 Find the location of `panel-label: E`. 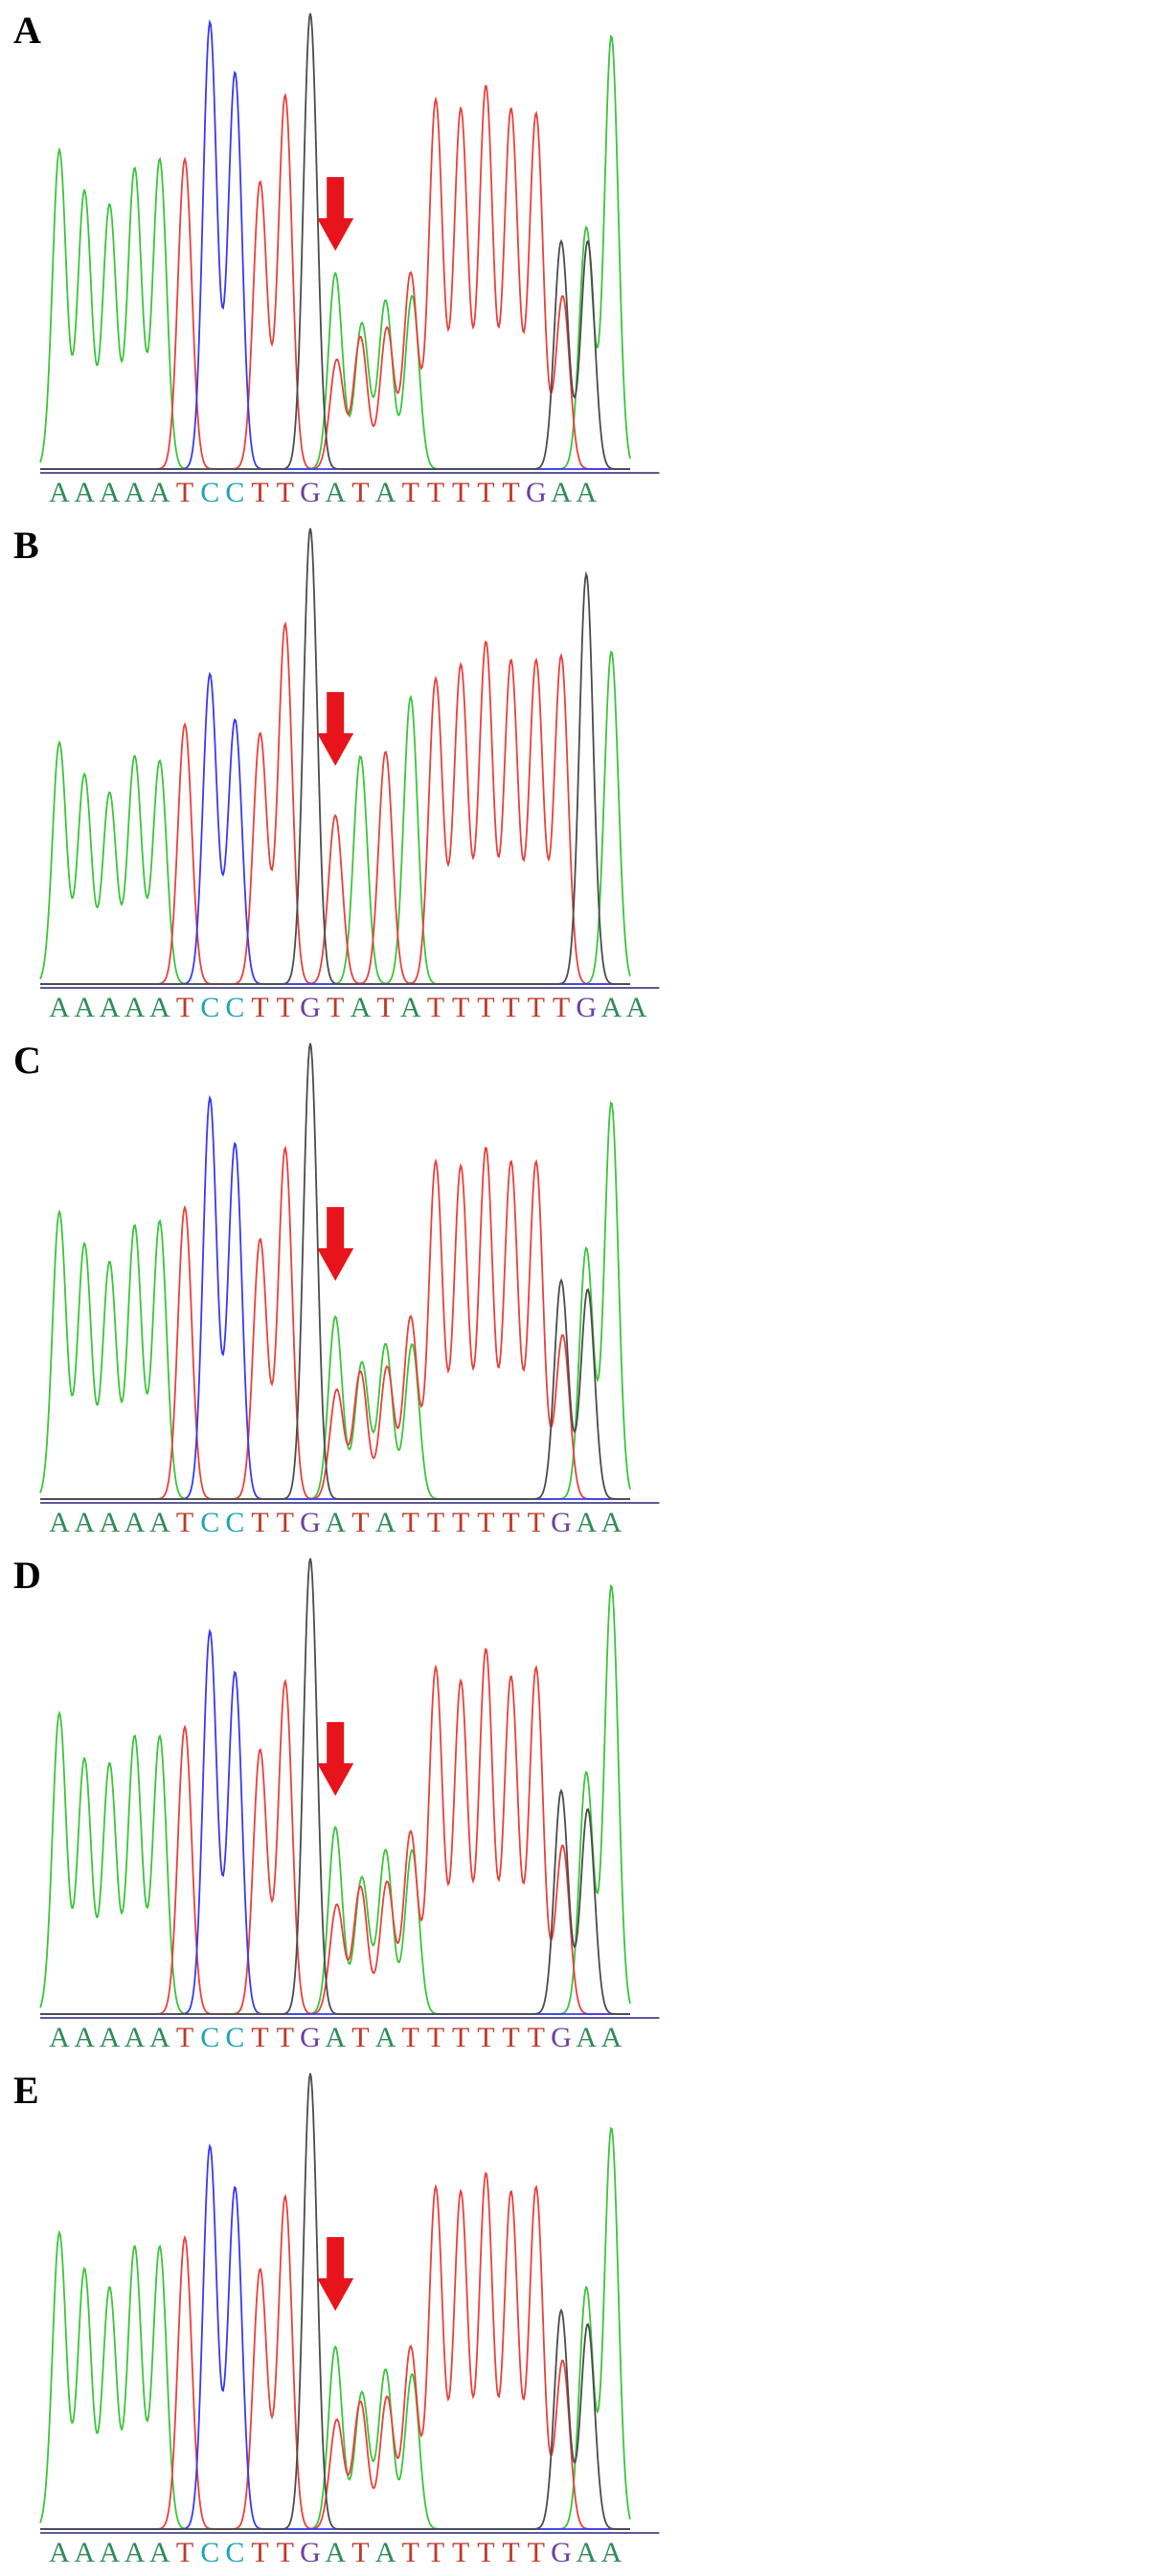

panel-label: E is located at coordinates (26, 2091).